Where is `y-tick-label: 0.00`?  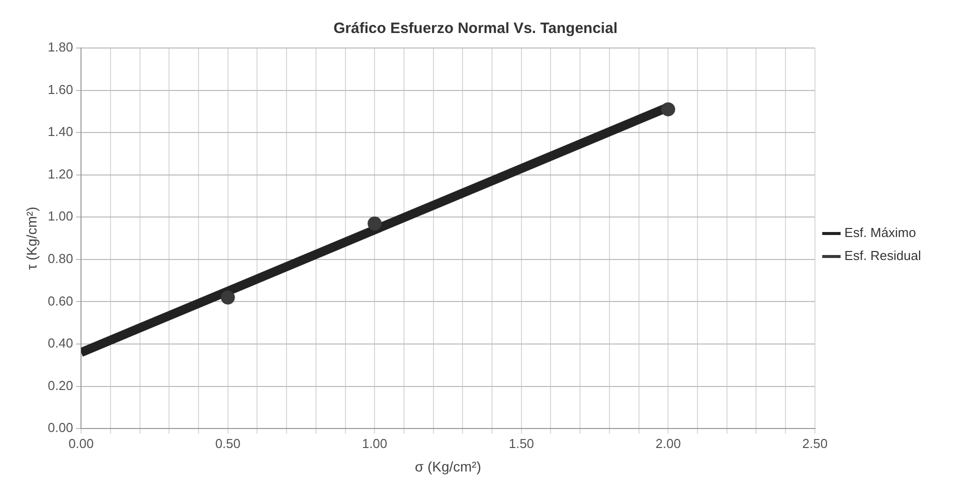
y-tick-label: 0.00 is located at coordinates (61, 428).